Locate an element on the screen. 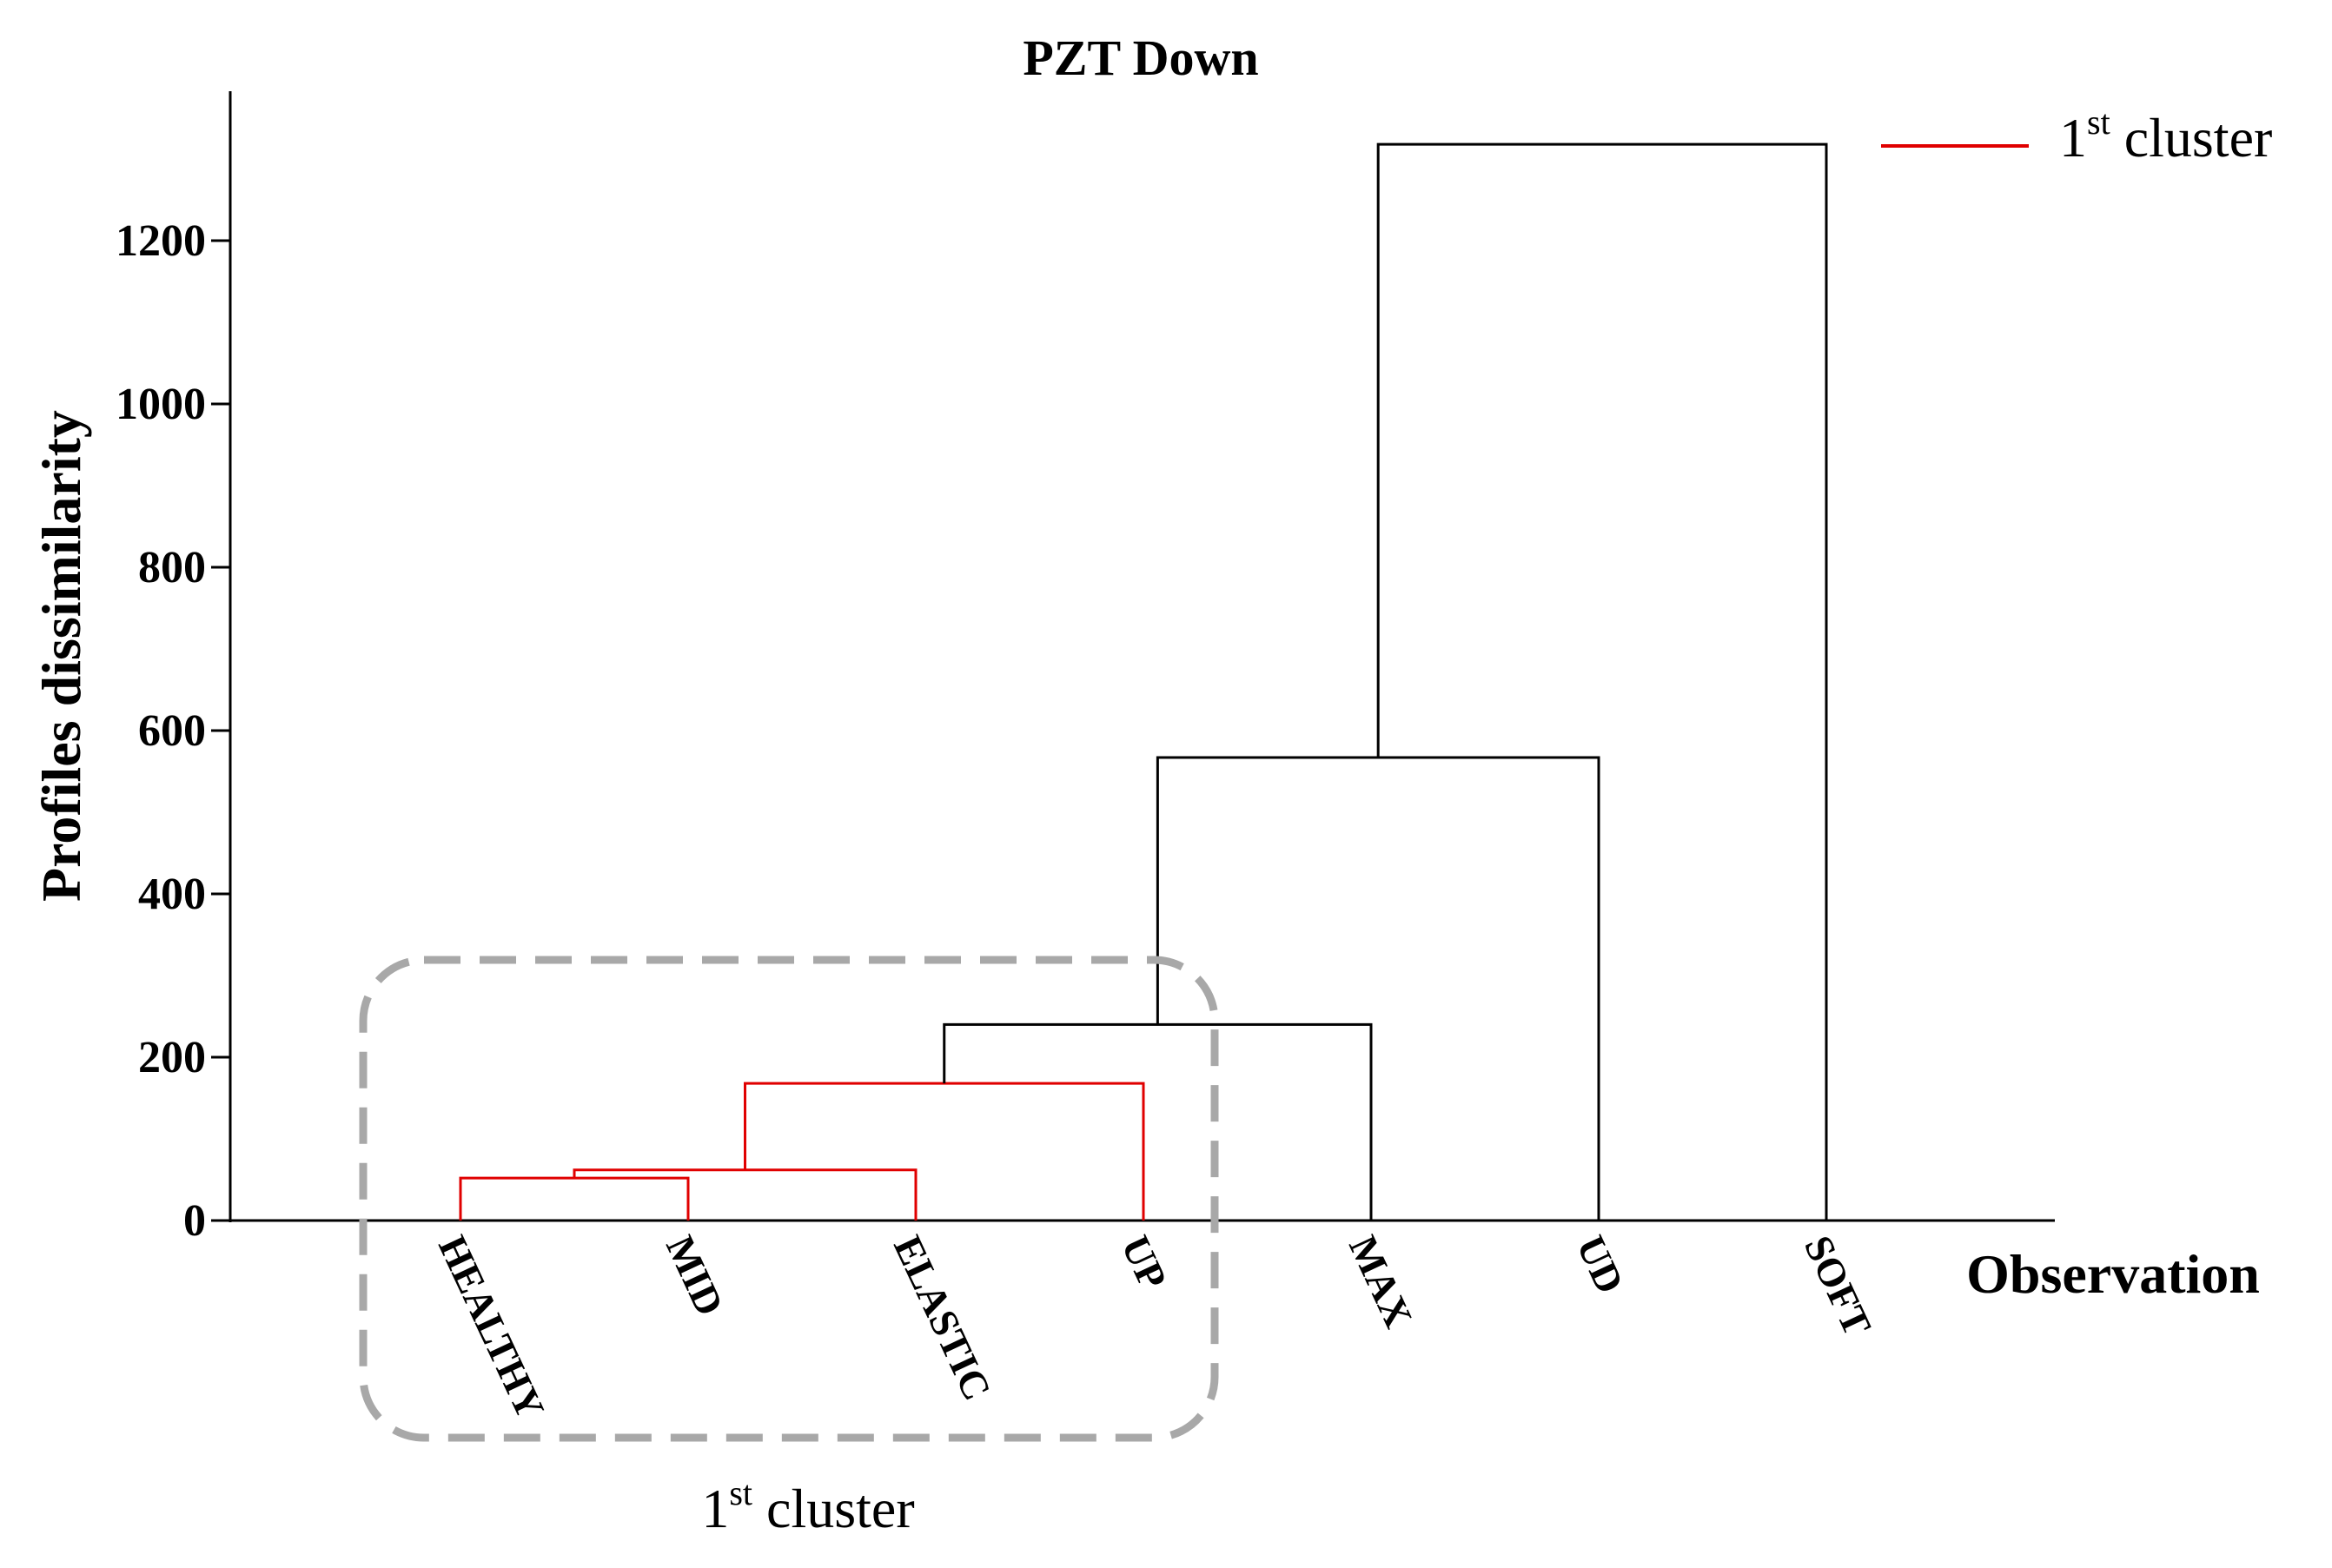 This screenshot has width=2332, height=1568. y-tick-label: 1000 is located at coordinates (161, 404).